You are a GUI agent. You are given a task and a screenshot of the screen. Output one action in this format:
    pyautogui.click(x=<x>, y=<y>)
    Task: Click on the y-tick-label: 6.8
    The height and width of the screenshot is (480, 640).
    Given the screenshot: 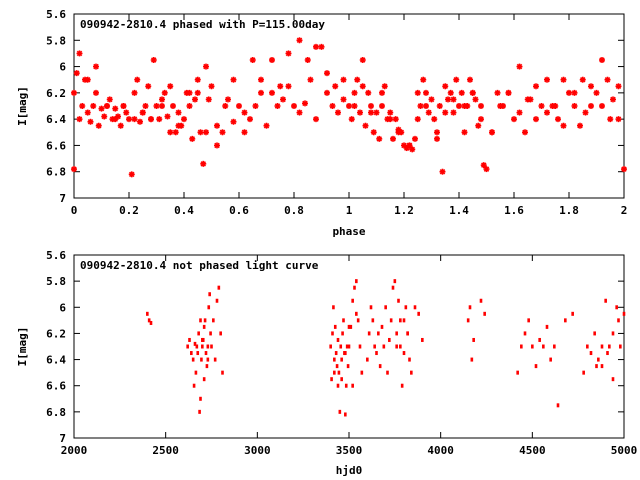 What is the action you would take?
    pyautogui.click(x=56, y=172)
    